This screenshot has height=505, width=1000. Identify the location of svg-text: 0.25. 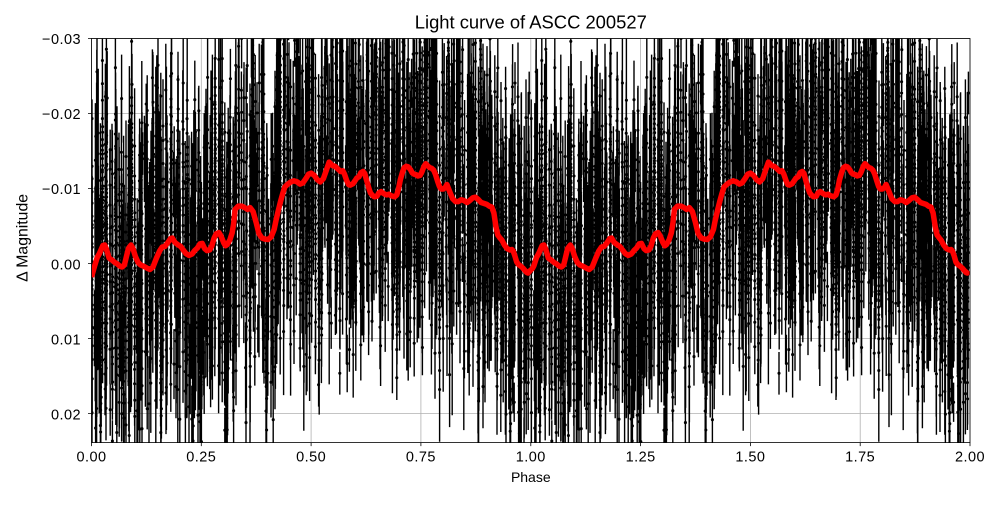
(201, 458).